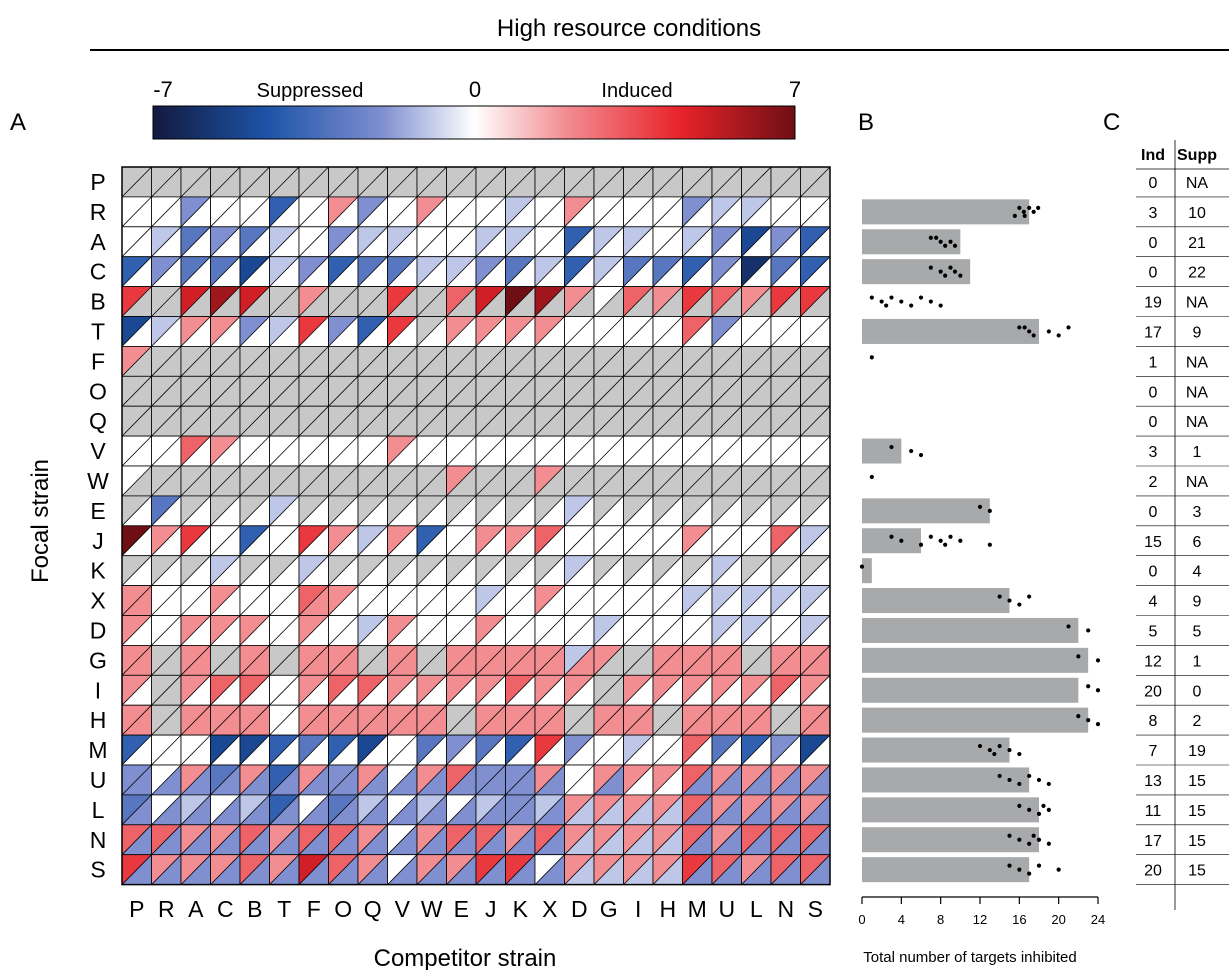 The image size is (1229, 970). Describe the element at coordinates (461, 870) in the screenshot. I see `heatmap-cell-S-E` at that location.